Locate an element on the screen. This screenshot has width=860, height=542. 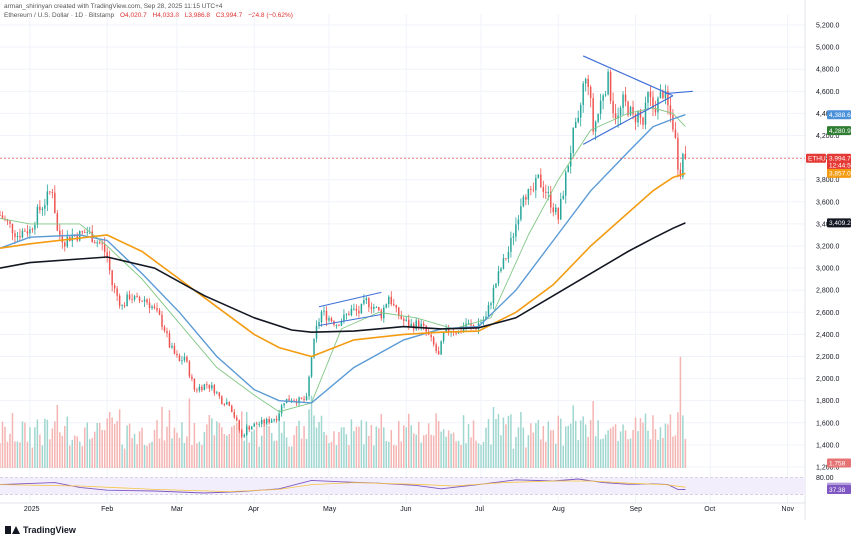
tradingview-brand: TradingView is located at coordinates (40, 530).